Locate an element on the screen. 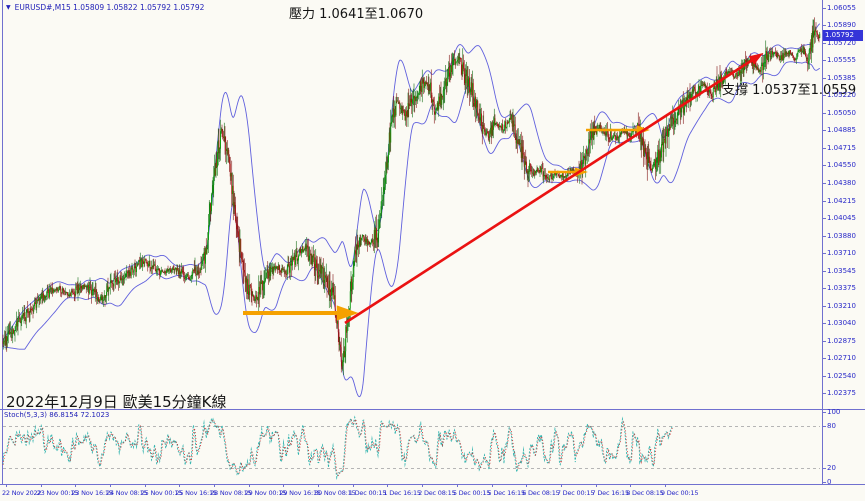 This screenshot has height=501, width=865. chevron-down-icon: ▼ is located at coordinates (8, 7).